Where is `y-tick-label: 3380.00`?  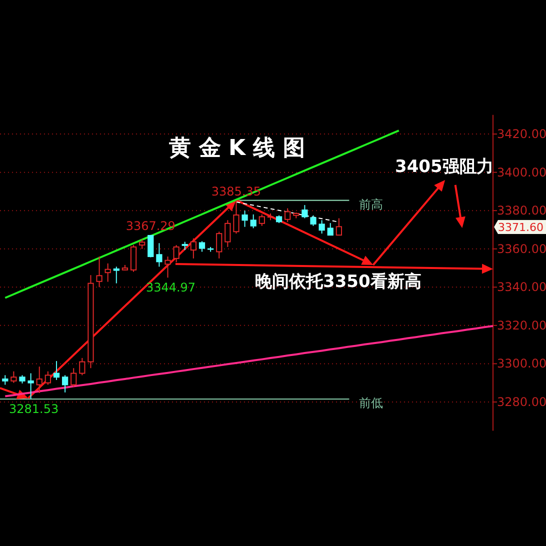 y-tick-label: 3380.00 is located at coordinates (521, 211).